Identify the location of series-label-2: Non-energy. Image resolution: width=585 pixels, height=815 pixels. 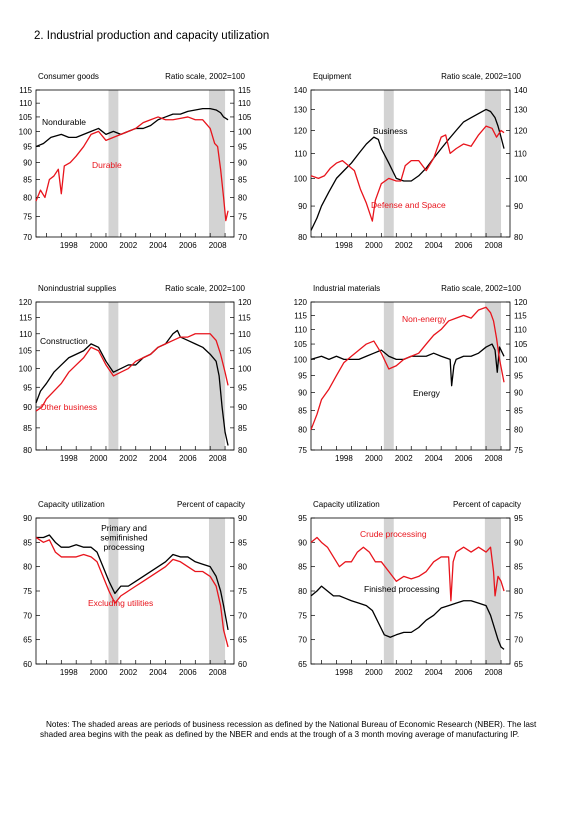
(424, 319).